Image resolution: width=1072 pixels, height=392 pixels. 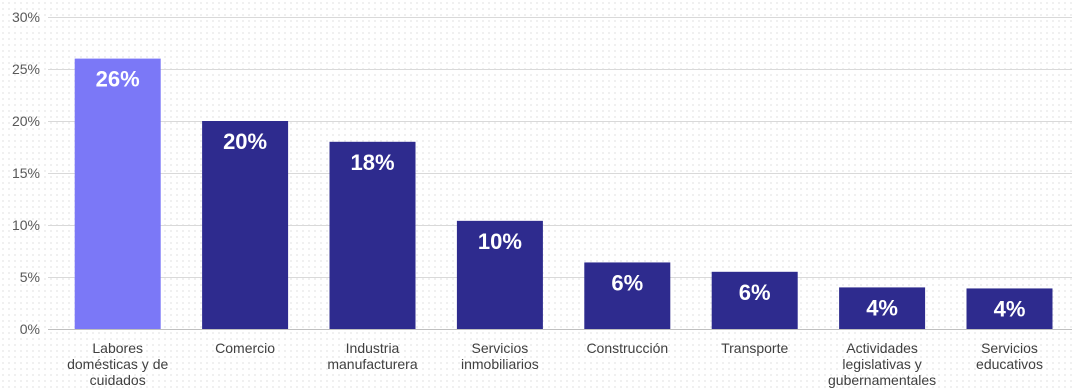 What do you see at coordinates (26, 225) in the screenshot?
I see `y-tick-label: 10%` at bounding box center [26, 225].